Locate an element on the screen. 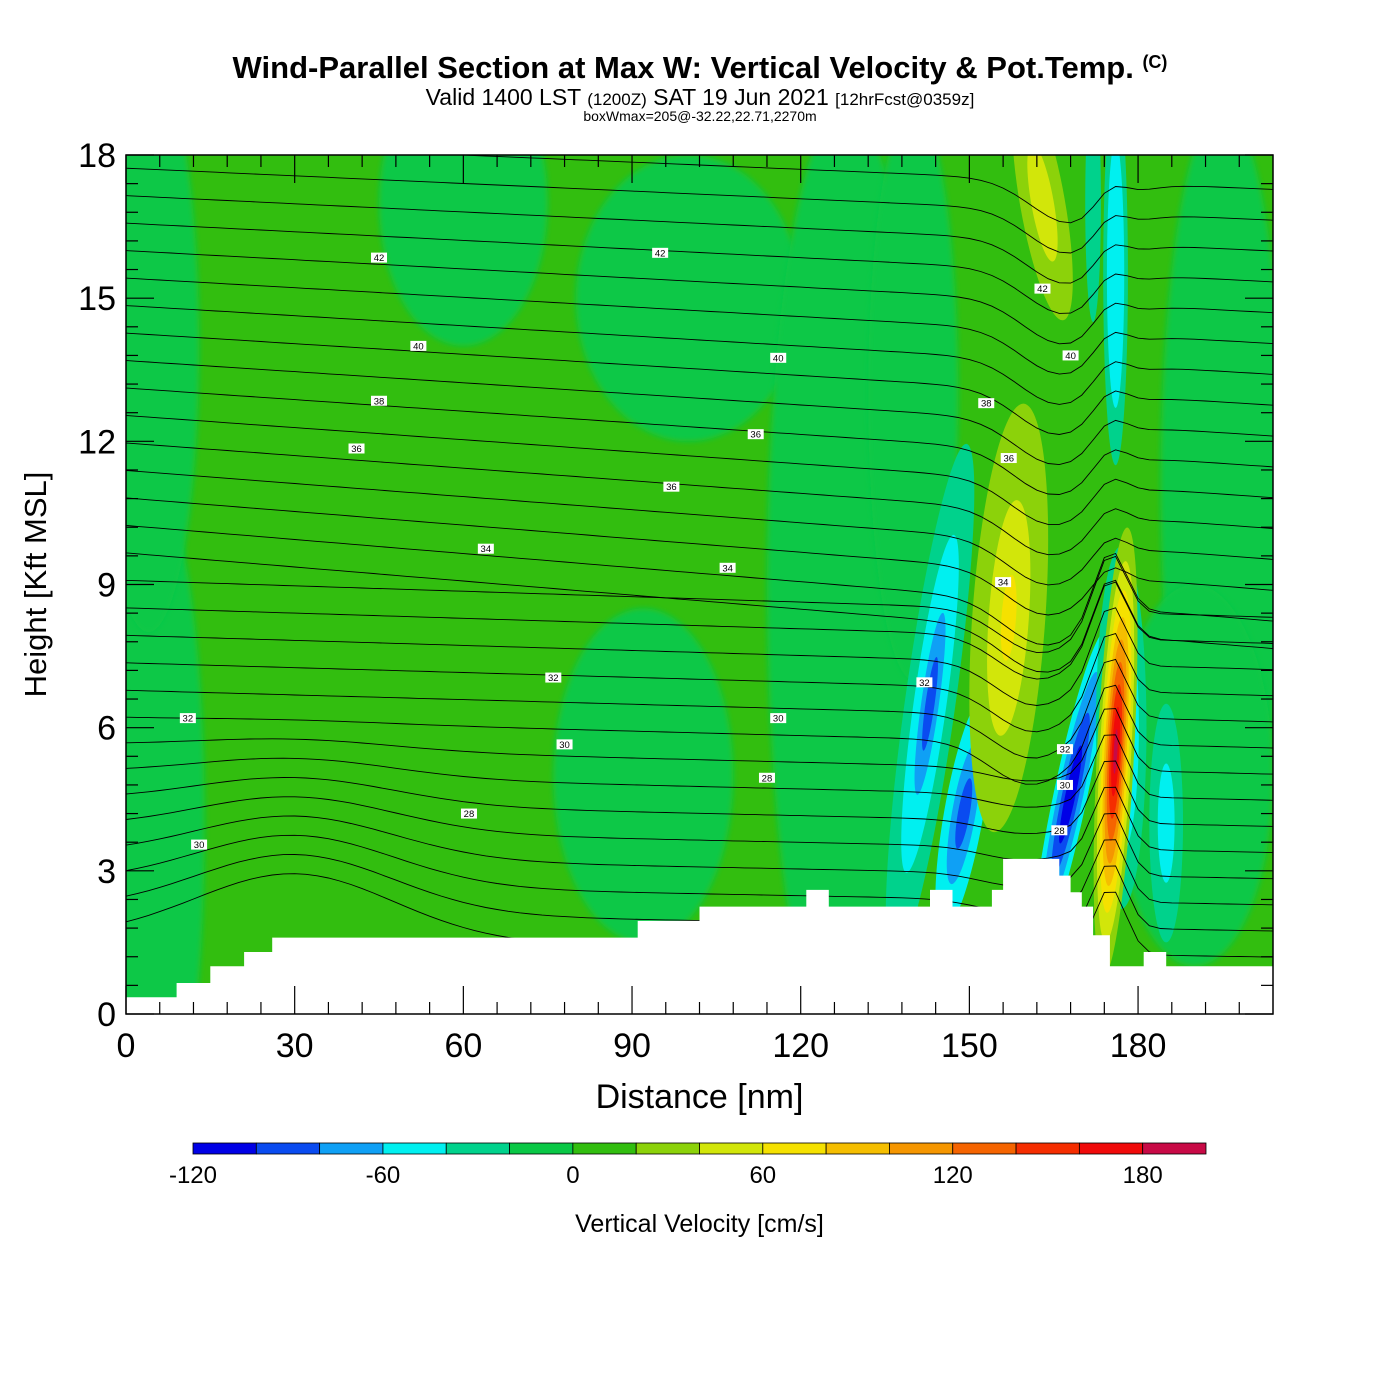 This screenshot has width=1400, height=1400. x-axis-label: Distance [nm] is located at coordinates (700, 1097).